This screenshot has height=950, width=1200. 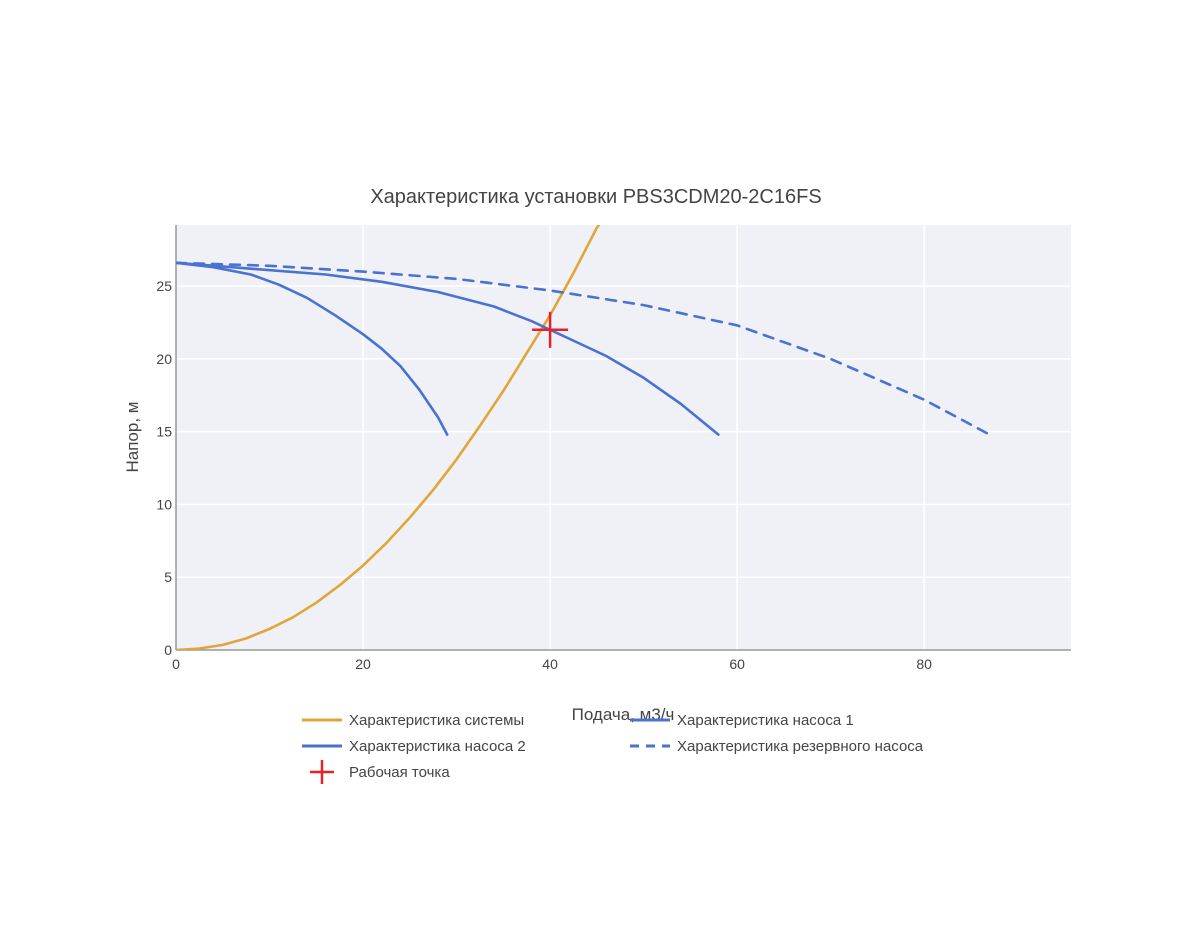 I want to click on legend-item-pump-2: Характеристика насоса 2, so click(x=414, y=746).